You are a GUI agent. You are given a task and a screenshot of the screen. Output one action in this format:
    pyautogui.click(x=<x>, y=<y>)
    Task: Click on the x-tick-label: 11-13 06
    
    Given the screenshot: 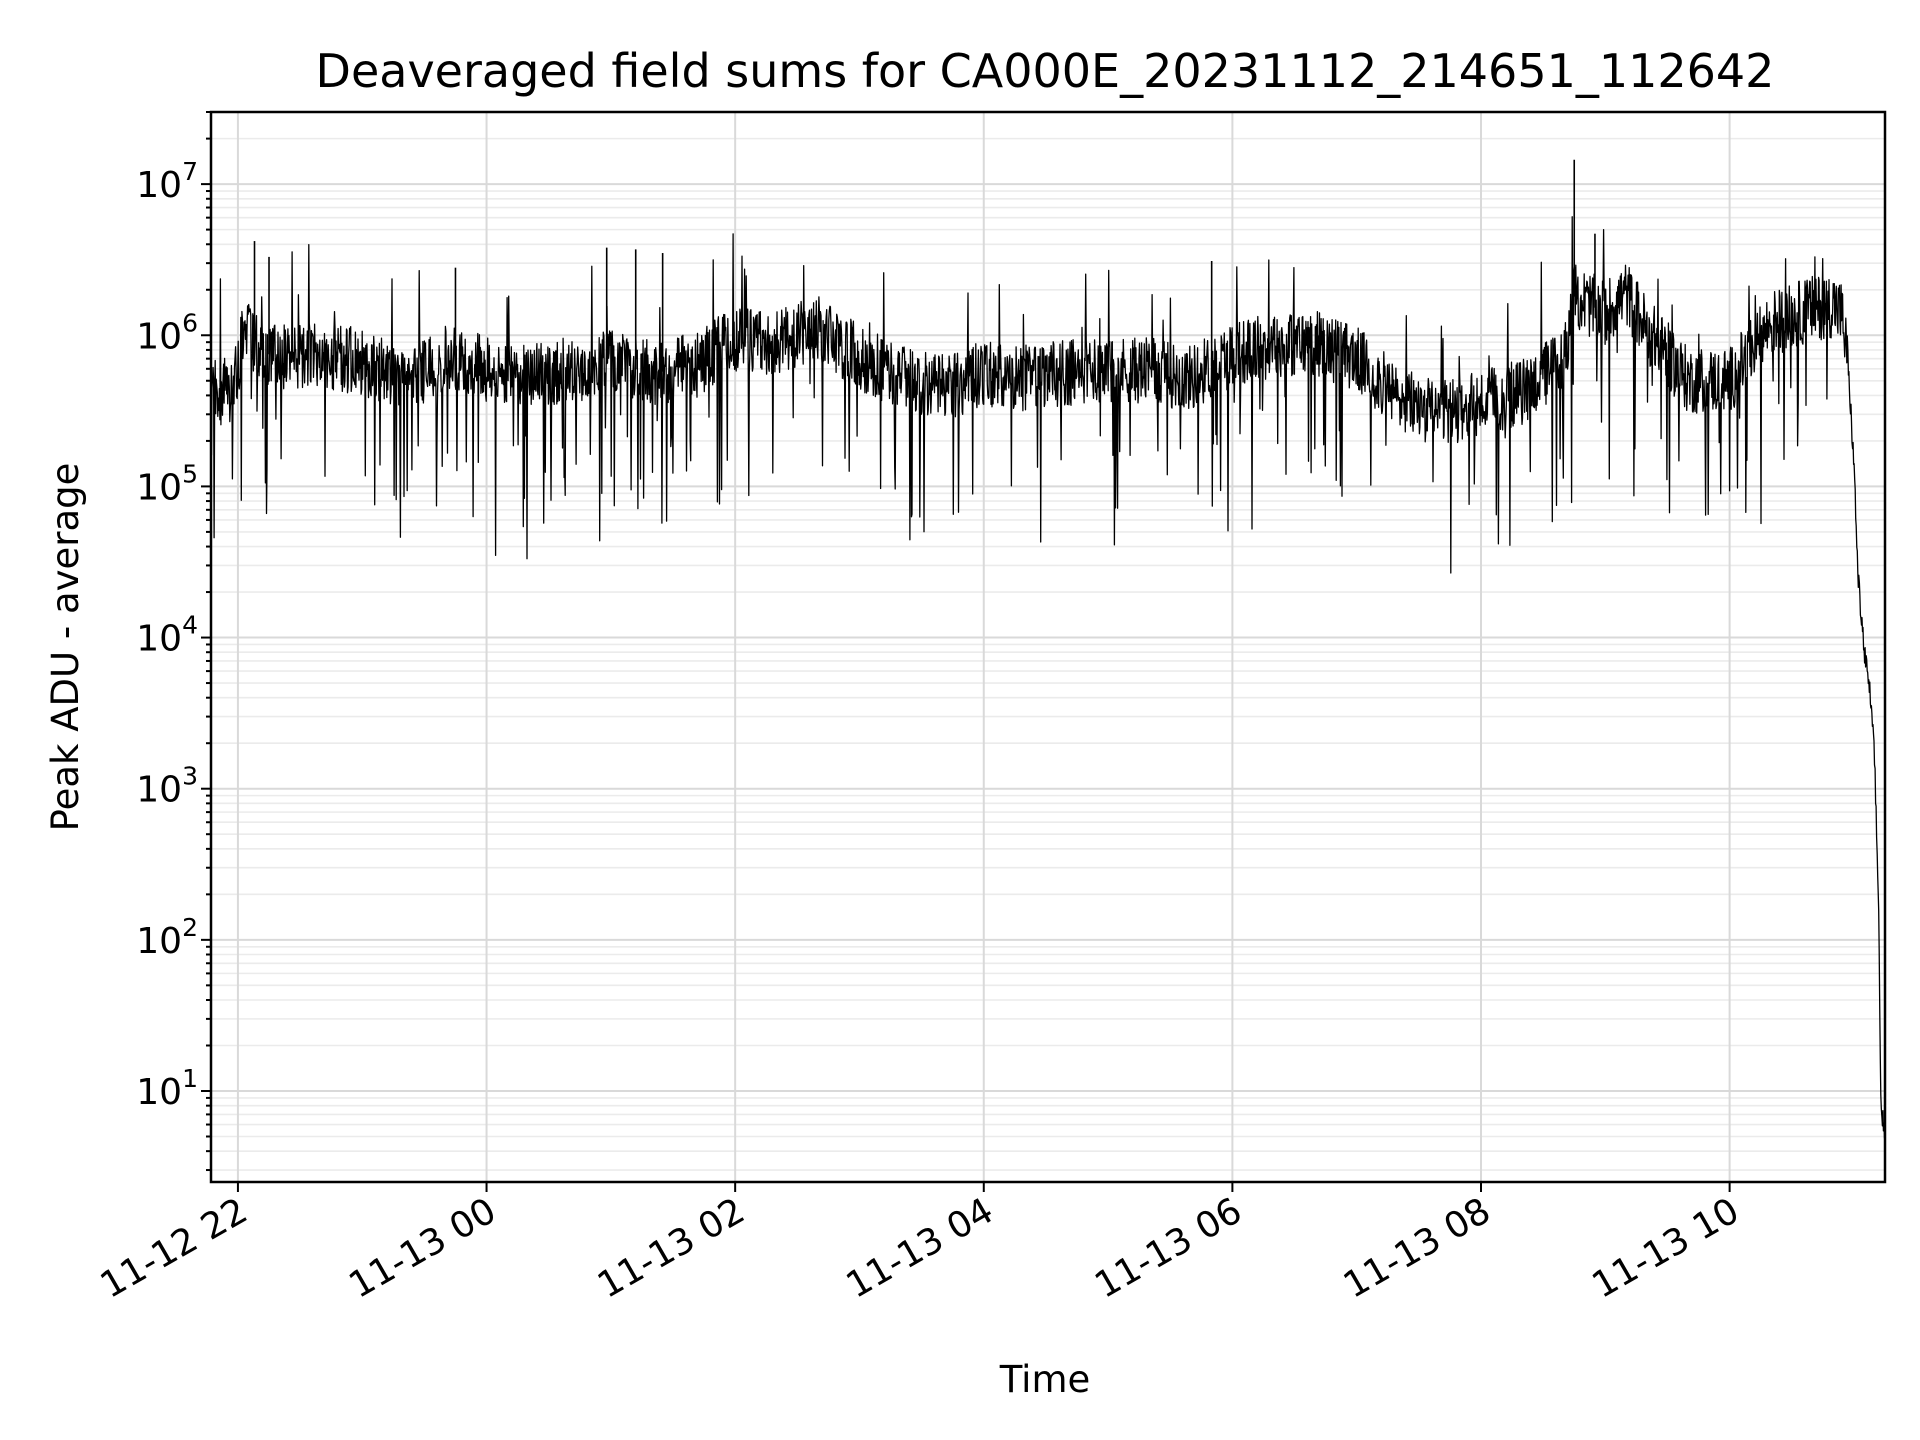 What is the action you would take?
    pyautogui.click(x=1168, y=1248)
    